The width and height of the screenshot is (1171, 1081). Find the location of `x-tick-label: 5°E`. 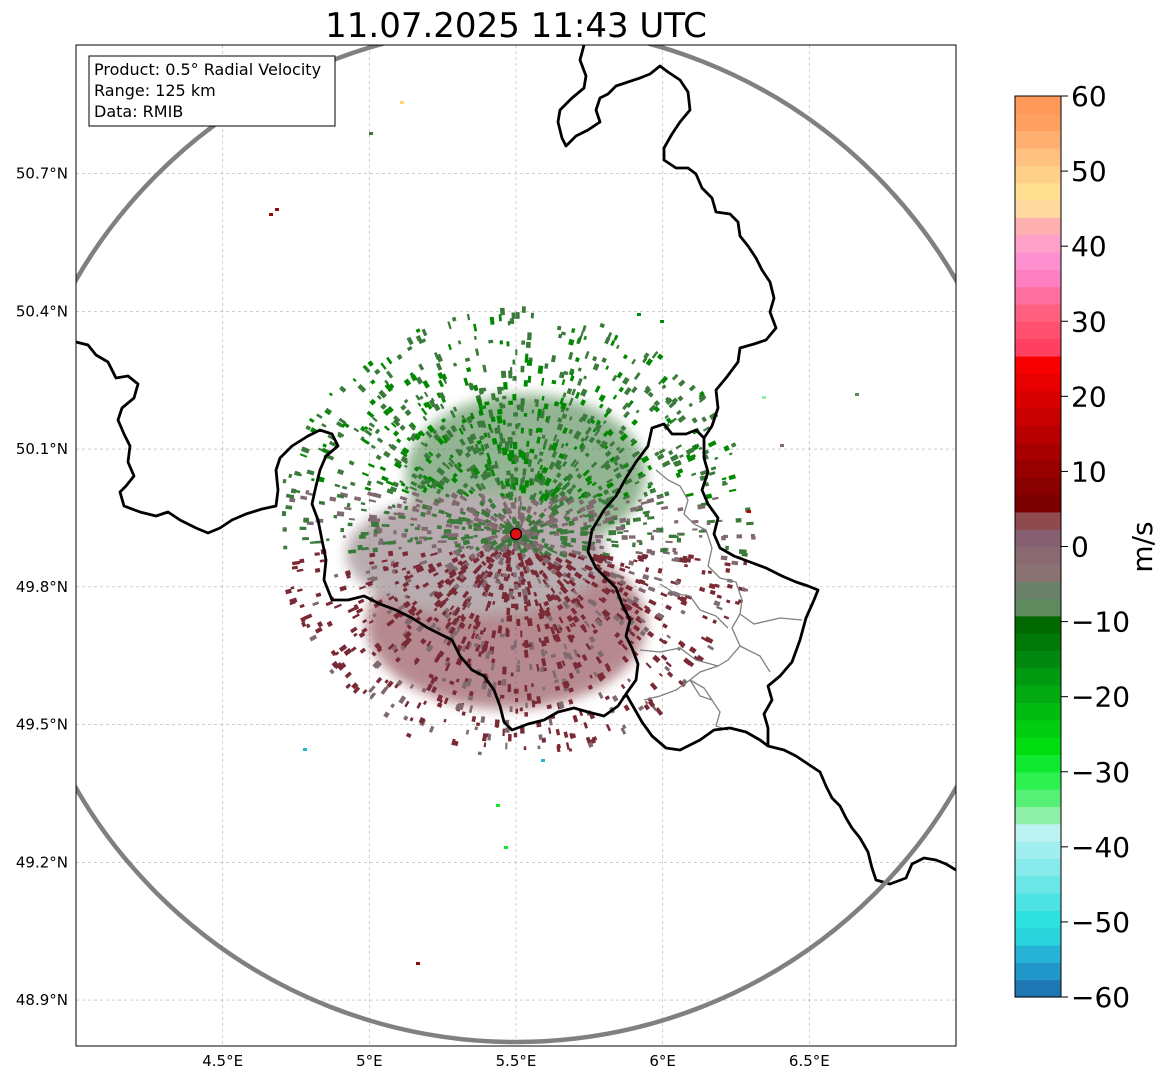

x-tick-label: 5°E is located at coordinates (369, 1061).